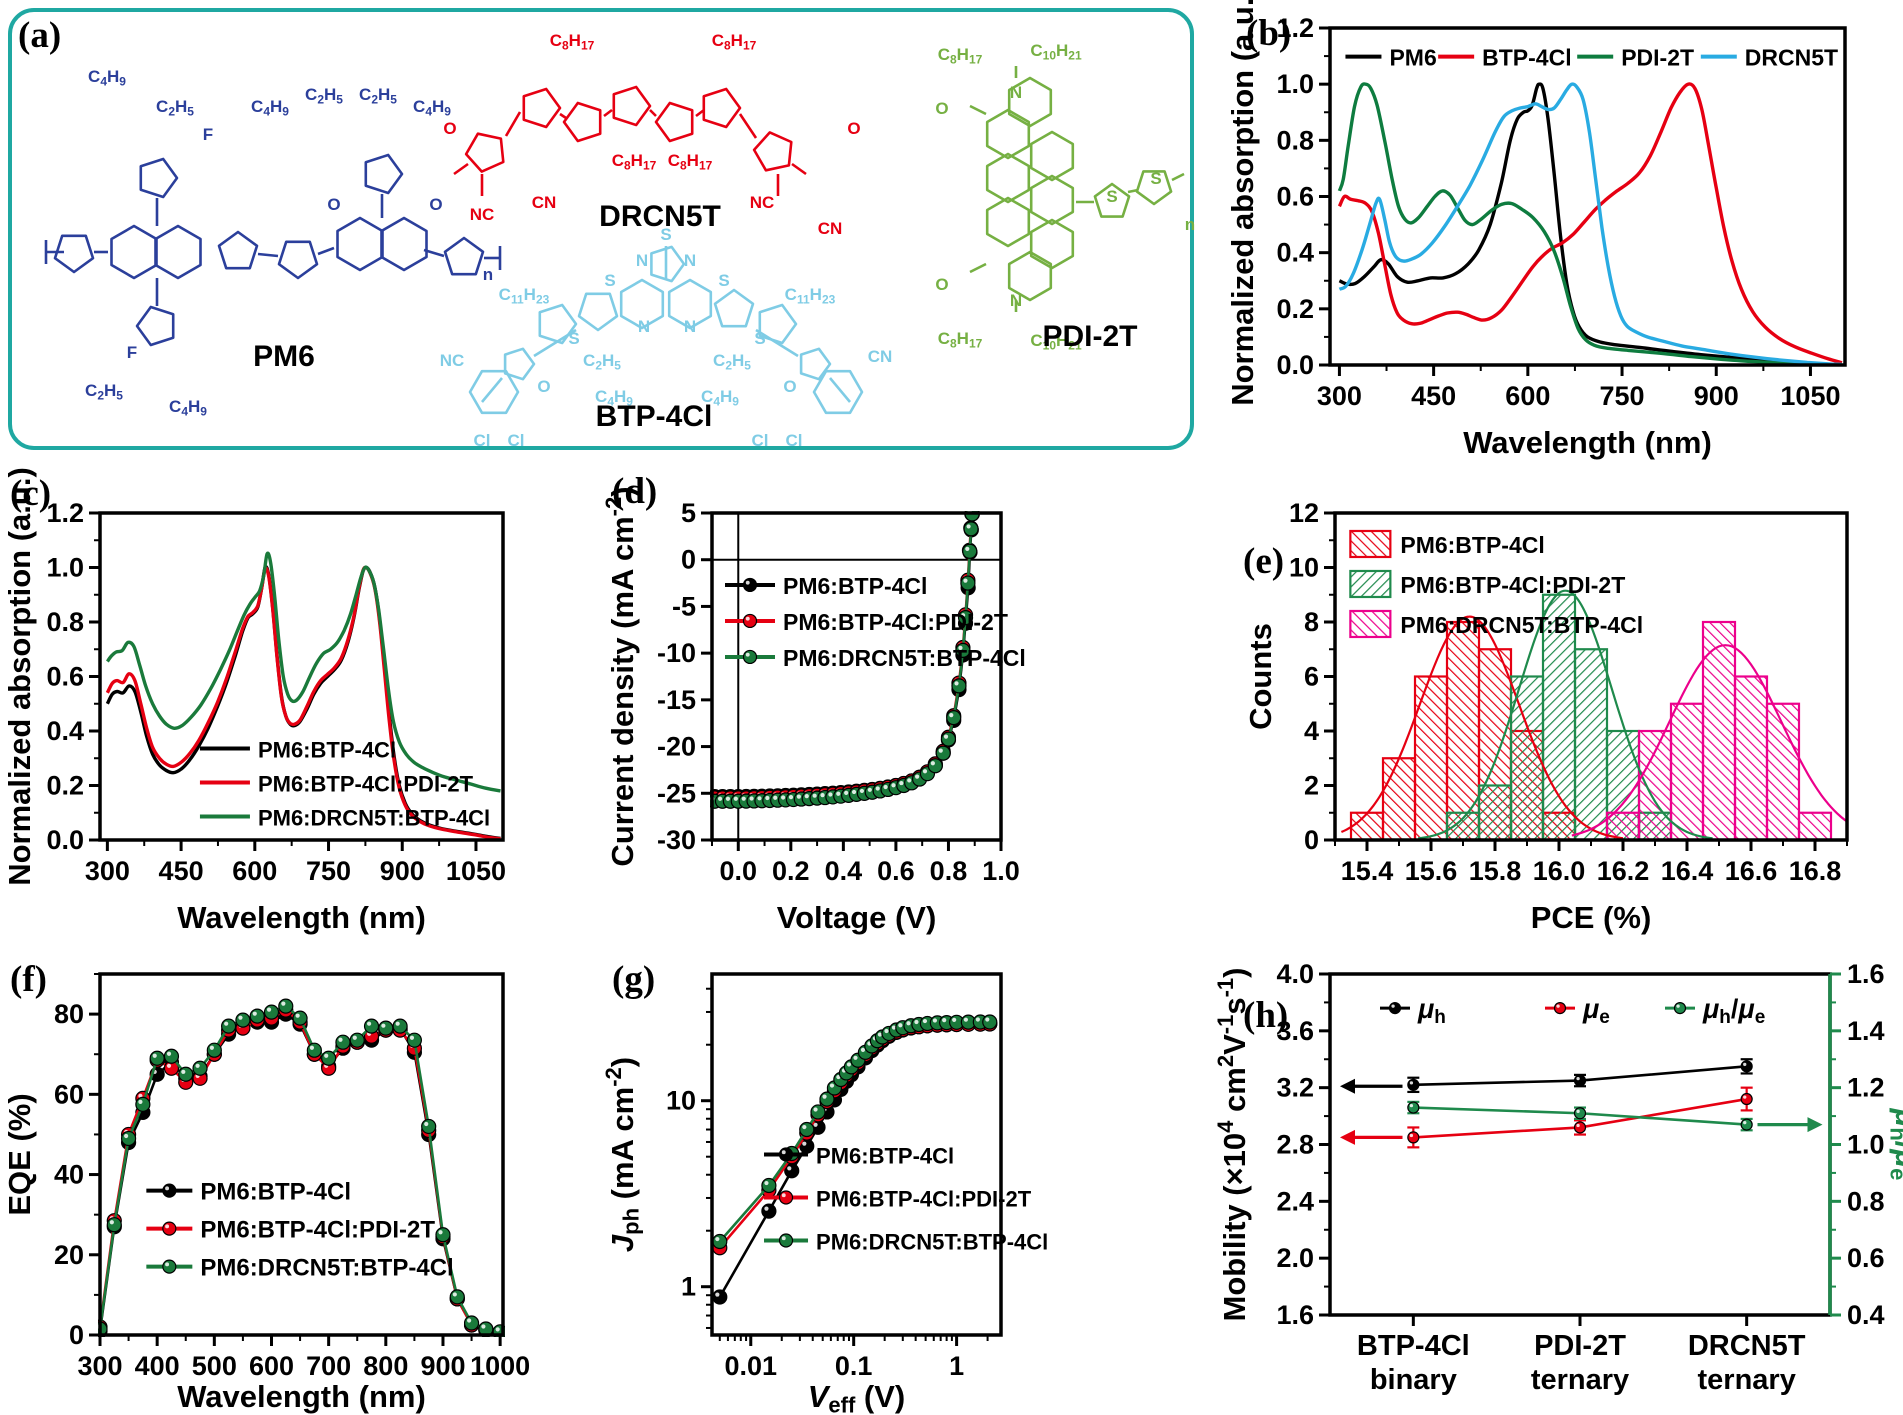  I want to click on svg-text: Normalized absorption (a.u.), so click(19, 676).